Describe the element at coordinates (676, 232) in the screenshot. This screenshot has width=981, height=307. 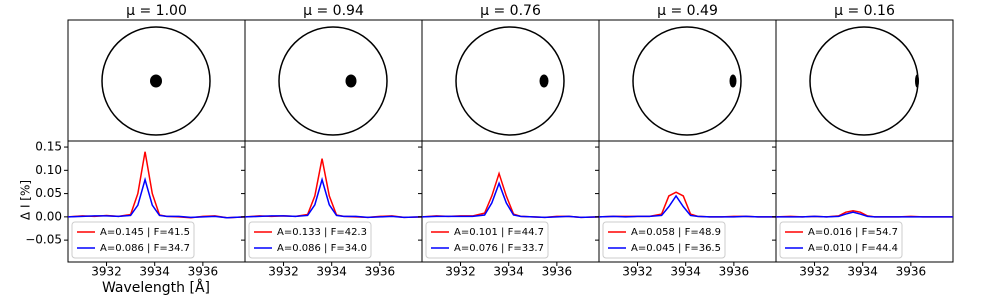
I see `legend-label: A=0.058 | F=48.9` at that location.